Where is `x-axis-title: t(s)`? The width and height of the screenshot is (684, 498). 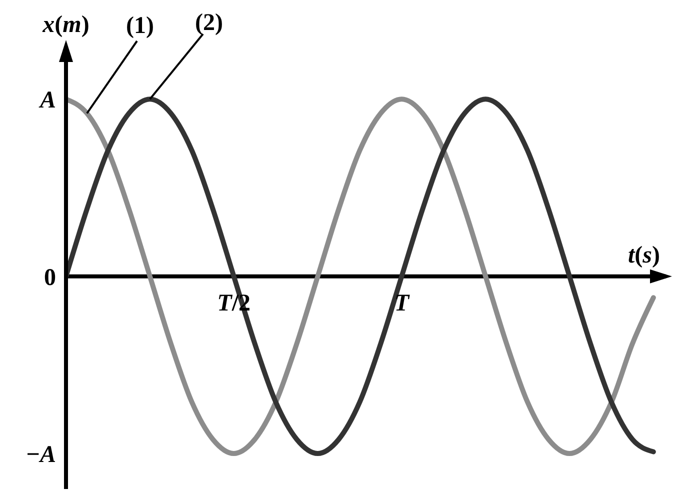
x-axis-title: t(s) is located at coordinates (644, 255).